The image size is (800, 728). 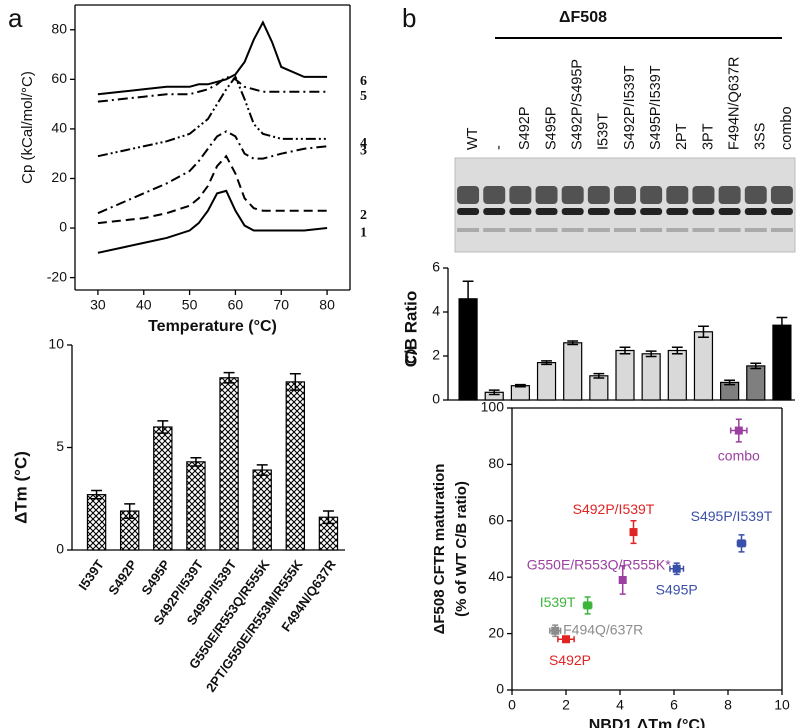 What do you see at coordinates (56, 344) in the screenshot?
I see `y-tick-label: 10` at bounding box center [56, 344].